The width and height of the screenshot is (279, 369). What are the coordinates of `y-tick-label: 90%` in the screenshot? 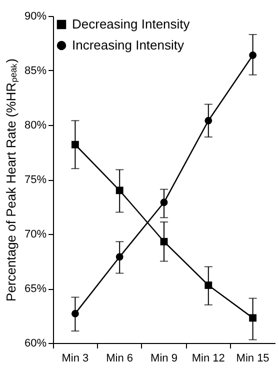 It's located at (35, 16).